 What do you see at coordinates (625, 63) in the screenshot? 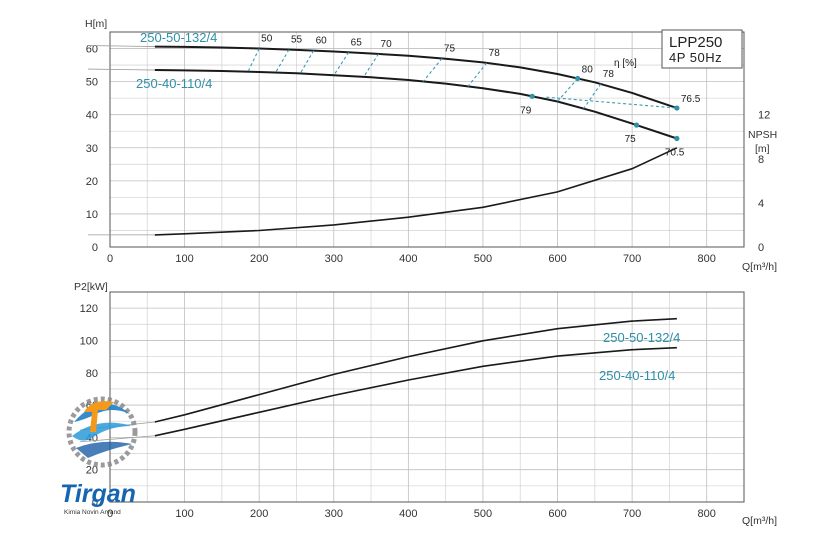
I see `efficiency-label: η [%]` at bounding box center [625, 63].